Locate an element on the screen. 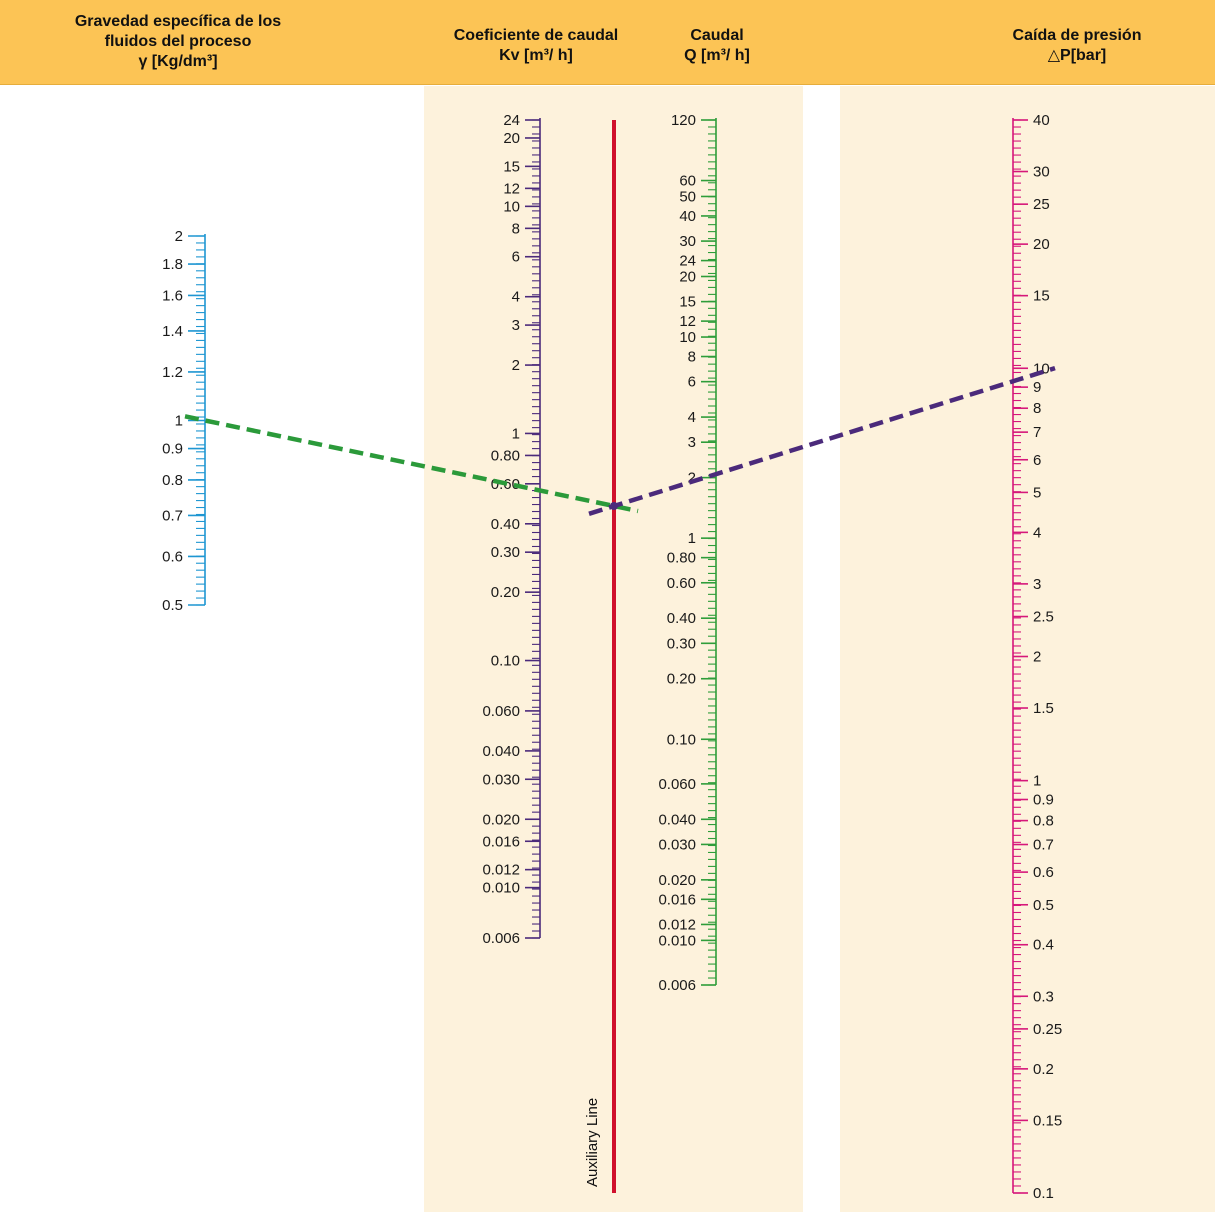 The width and height of the screenshot is (1215, 1212). gravity-tick-label: 0.9 is located at coordinates (172, 449).